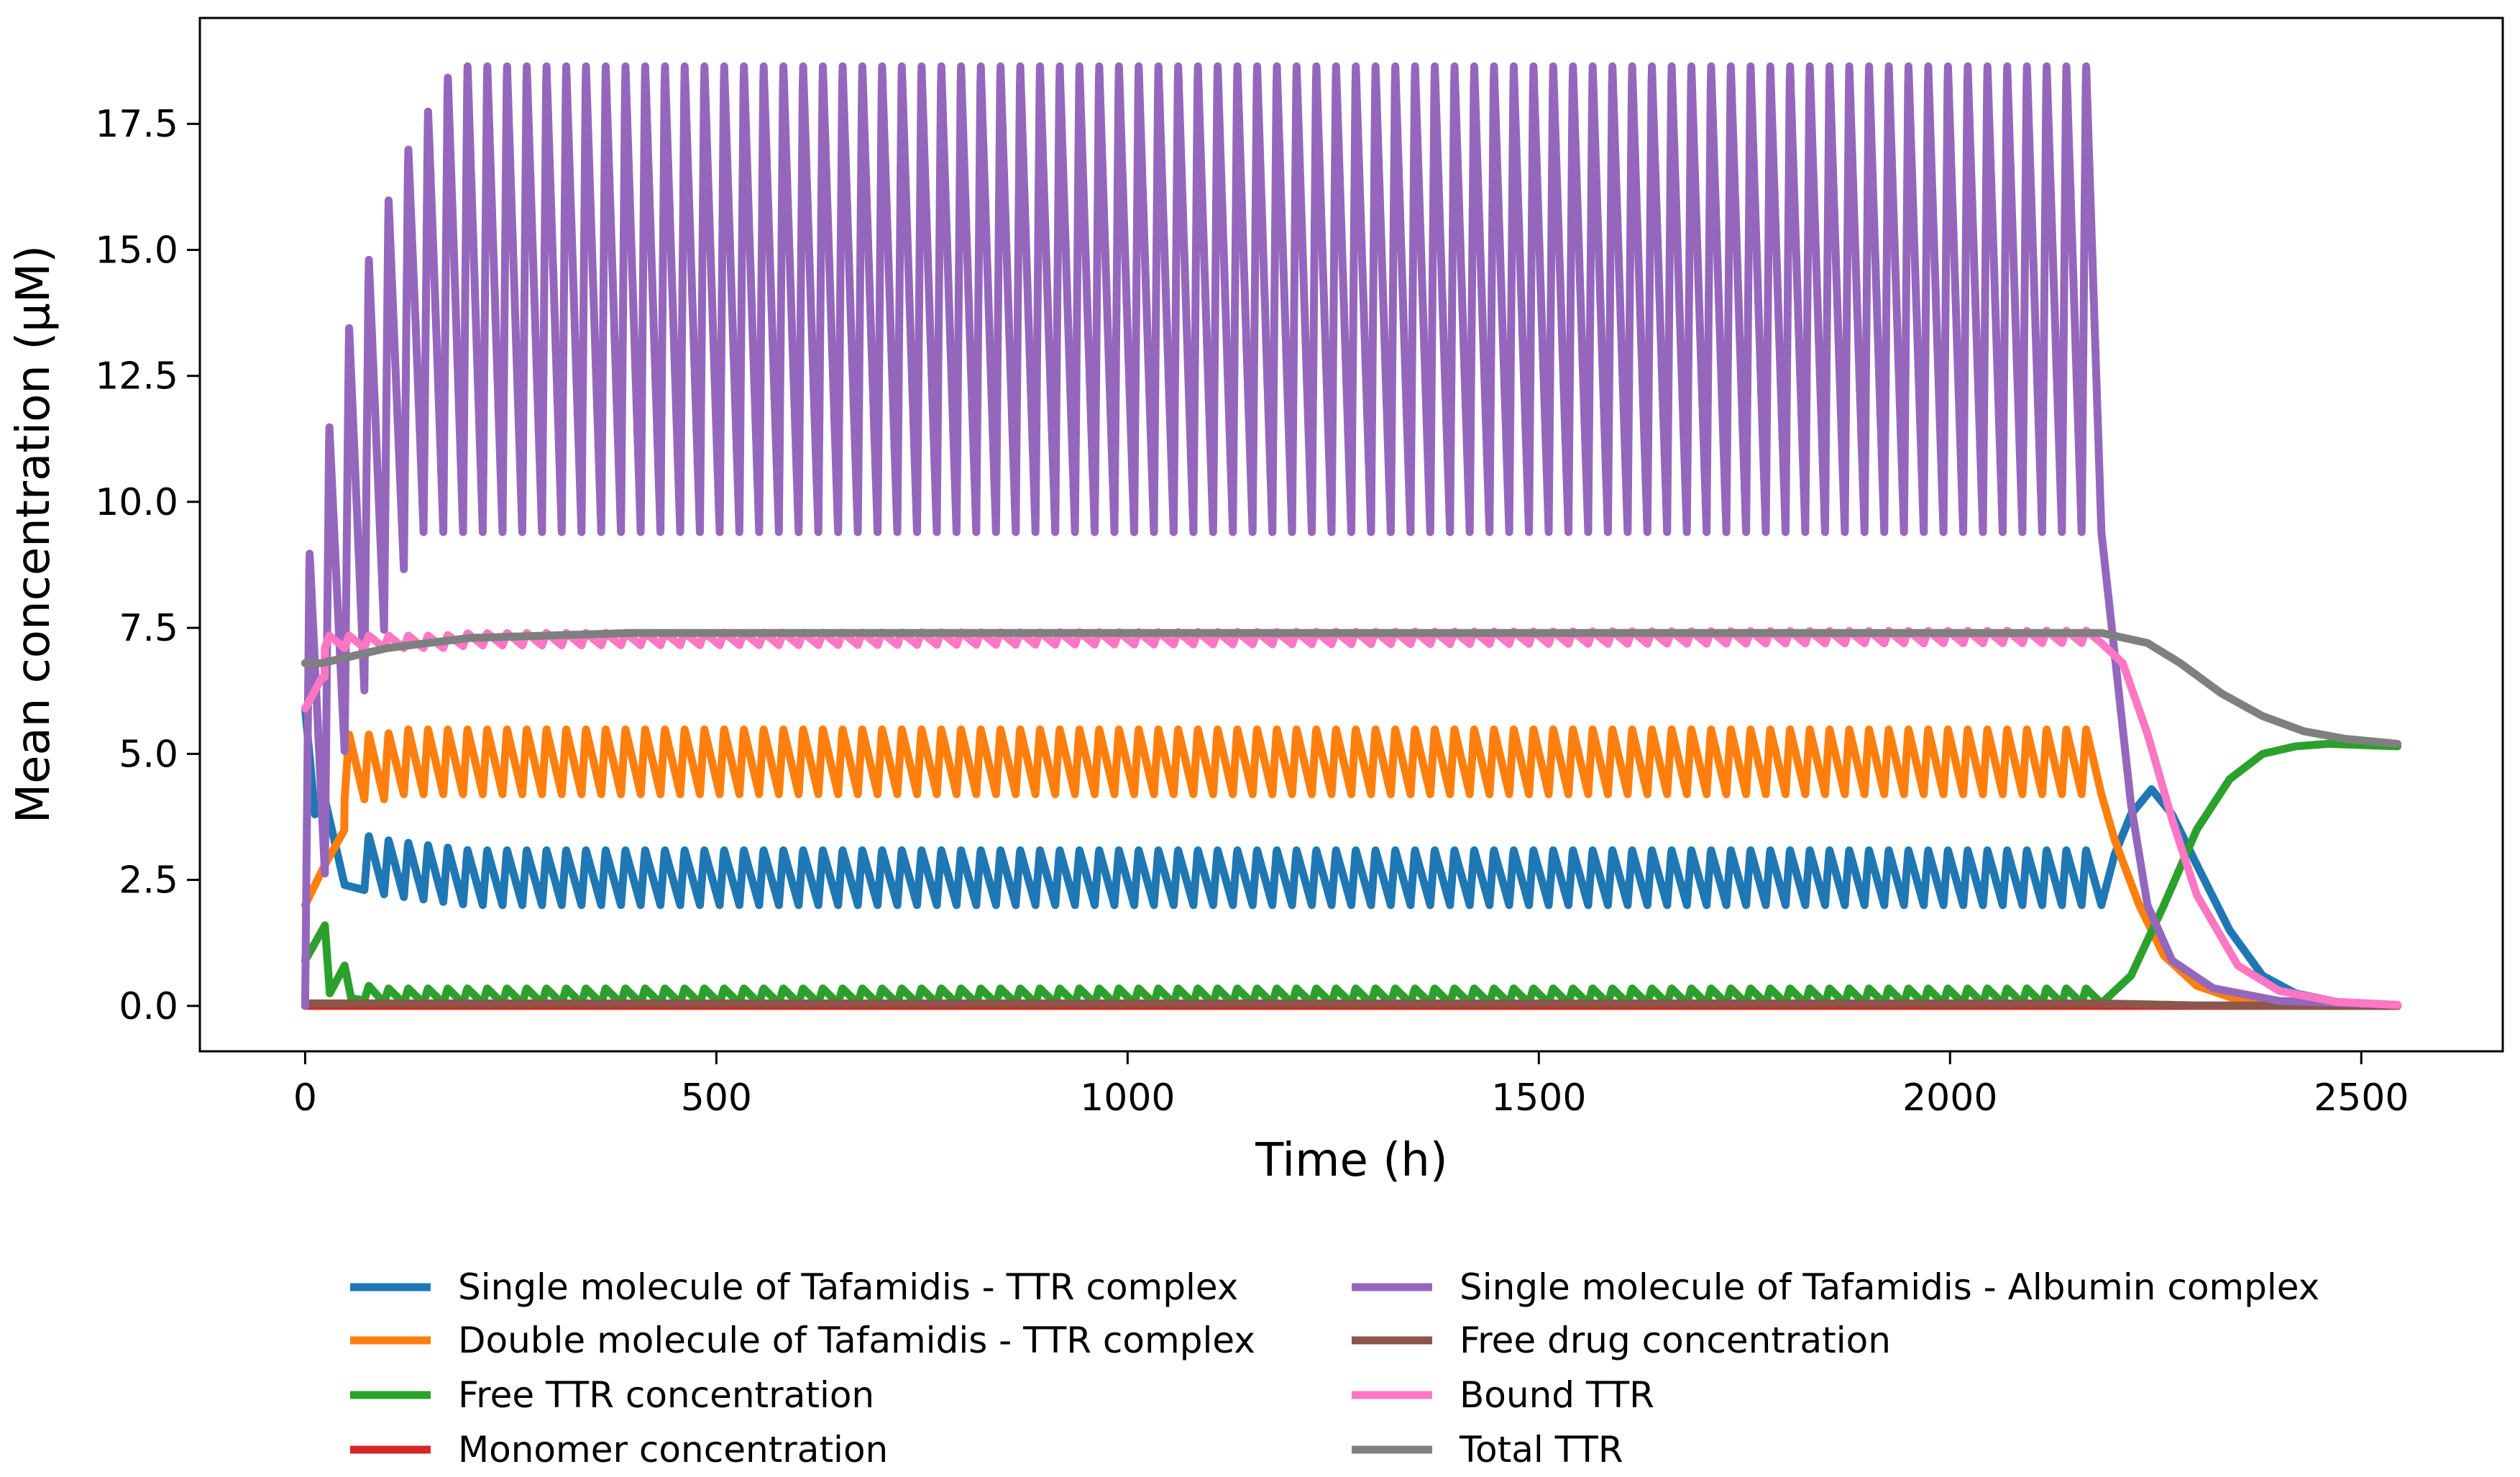 This screenshot has height=1477, width=2520. Describe the element at coordinates (136, 251) in the screenshot. I see `y-tick-label: 15.0` at that location.